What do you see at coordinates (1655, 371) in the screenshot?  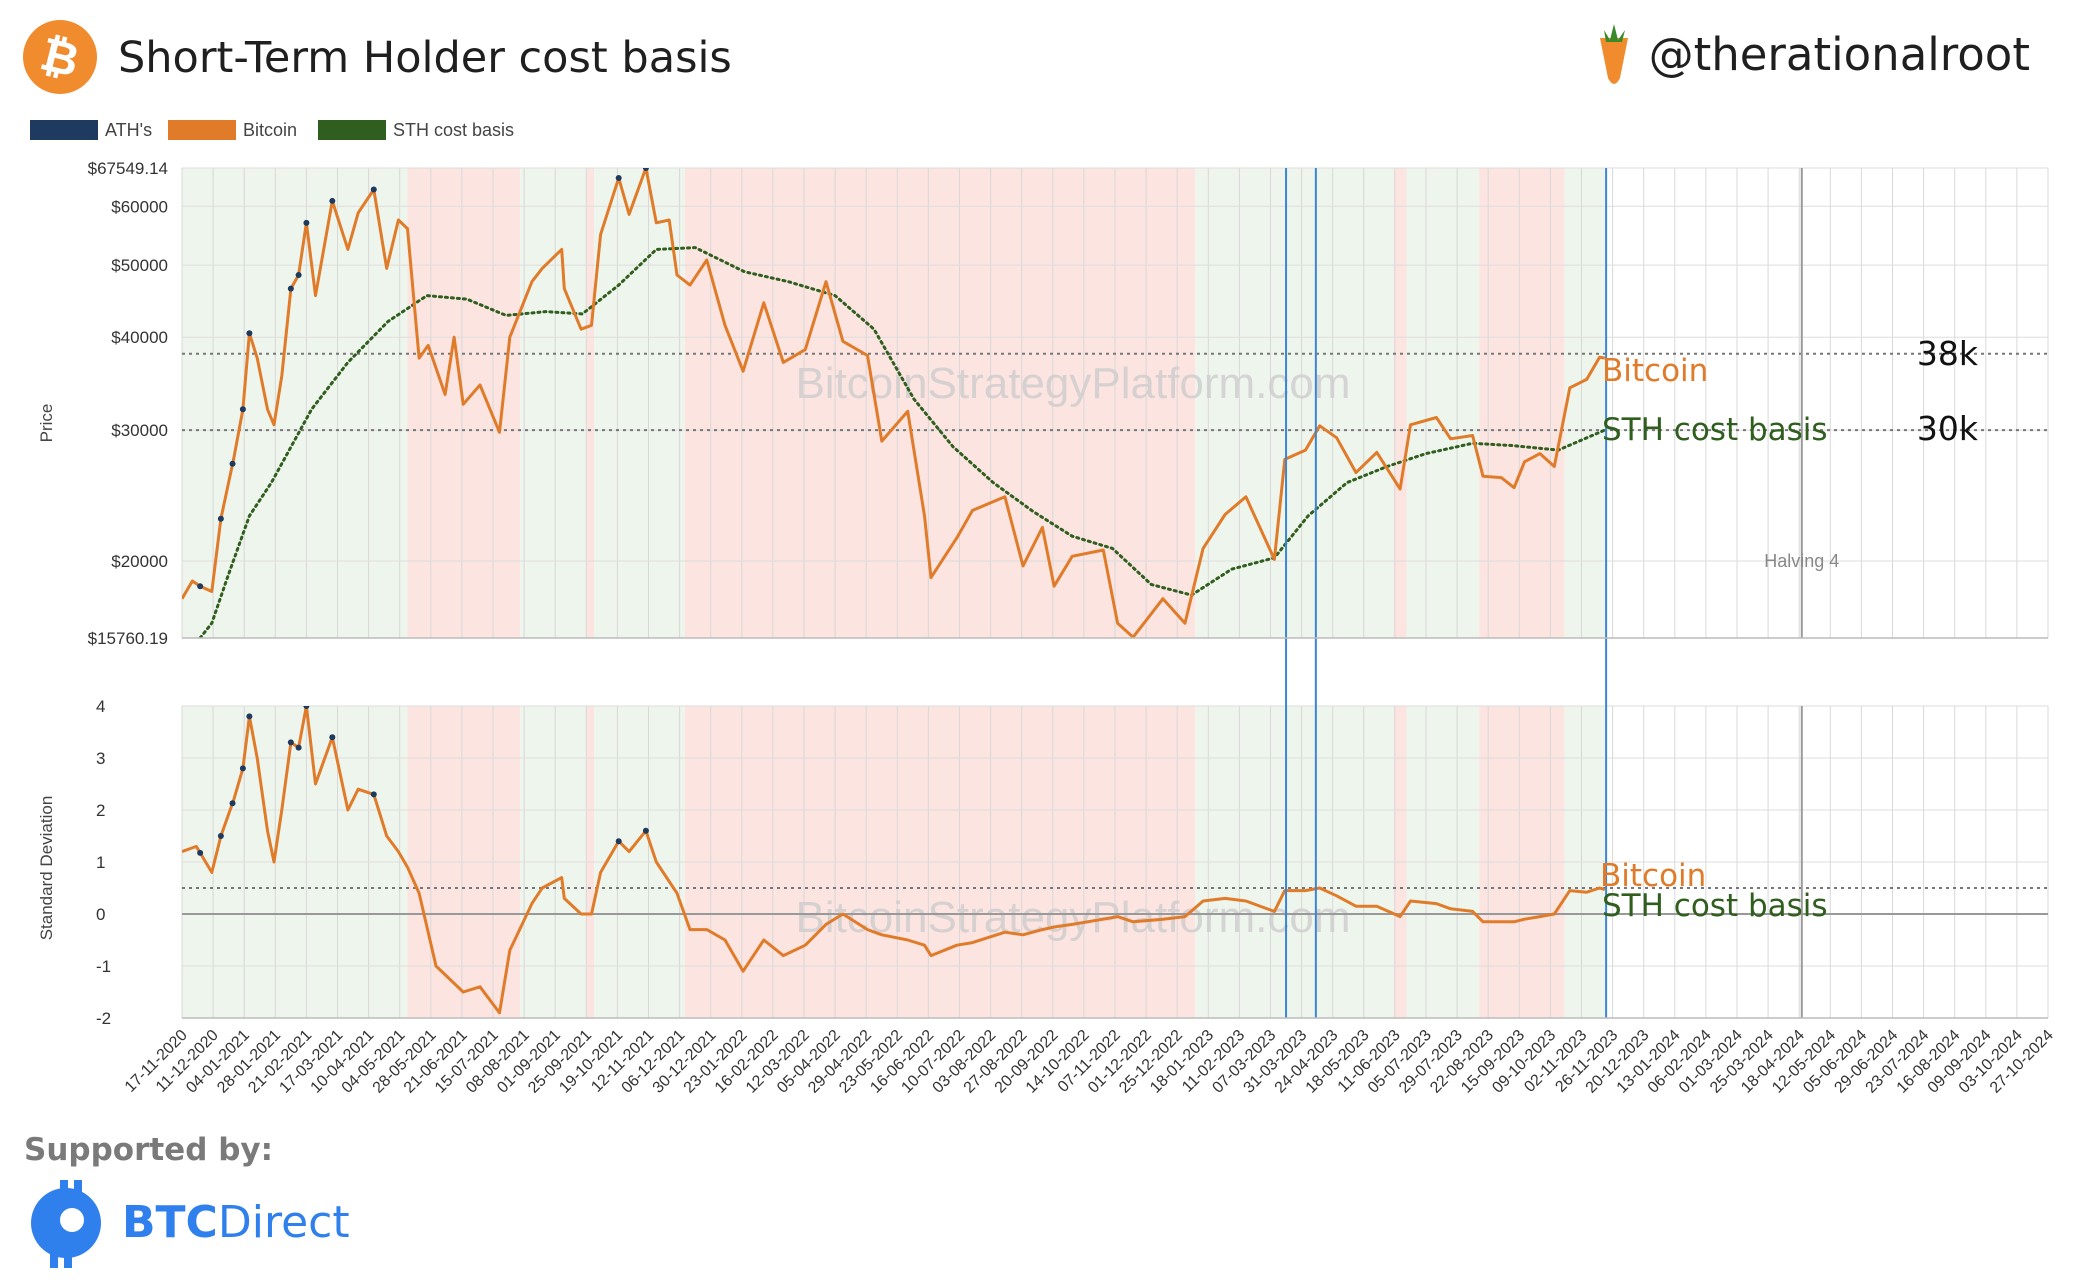 I see `annotation-bitcoin-top: Bitcoin` at bounding box center [1655, 371].